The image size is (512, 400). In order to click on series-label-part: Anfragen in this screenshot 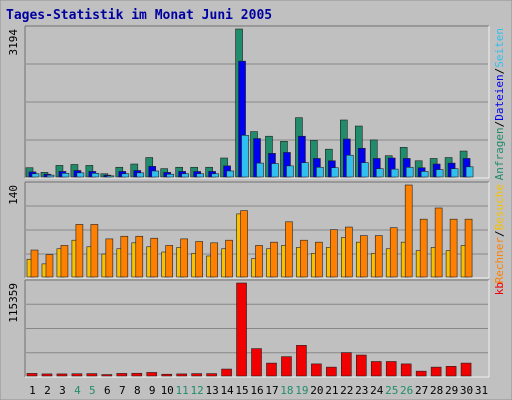, I will do `click(499, 153)`.